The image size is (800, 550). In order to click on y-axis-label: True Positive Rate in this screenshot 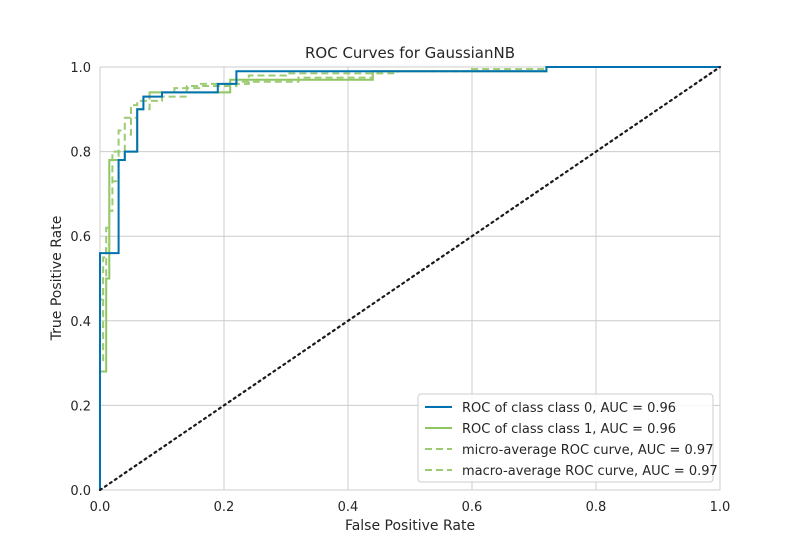, I will do `click(57, 279)`.